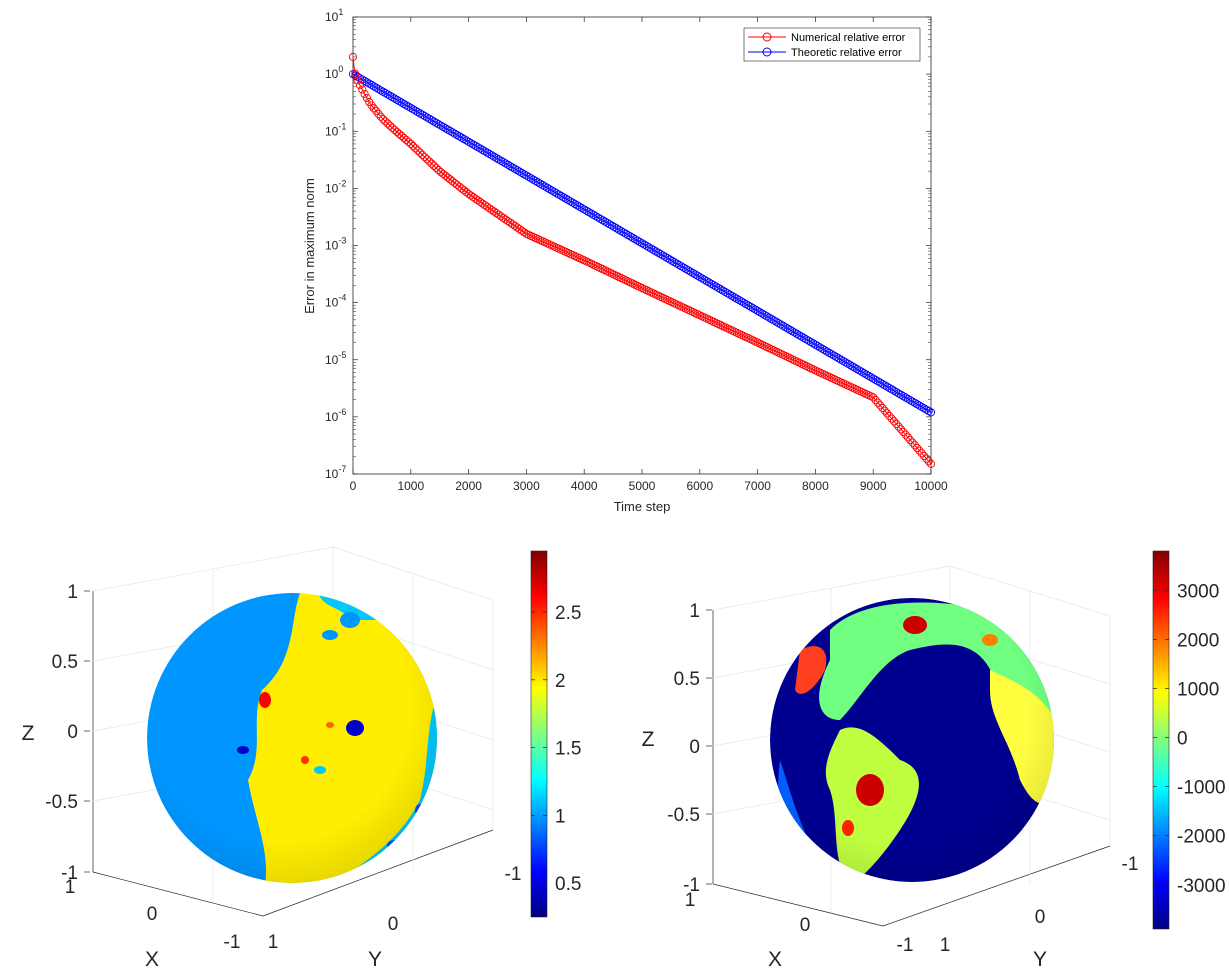  Describe the element at coordinates (70, 887) in the screenshot. I see `x-tick-label: 1` at that location.